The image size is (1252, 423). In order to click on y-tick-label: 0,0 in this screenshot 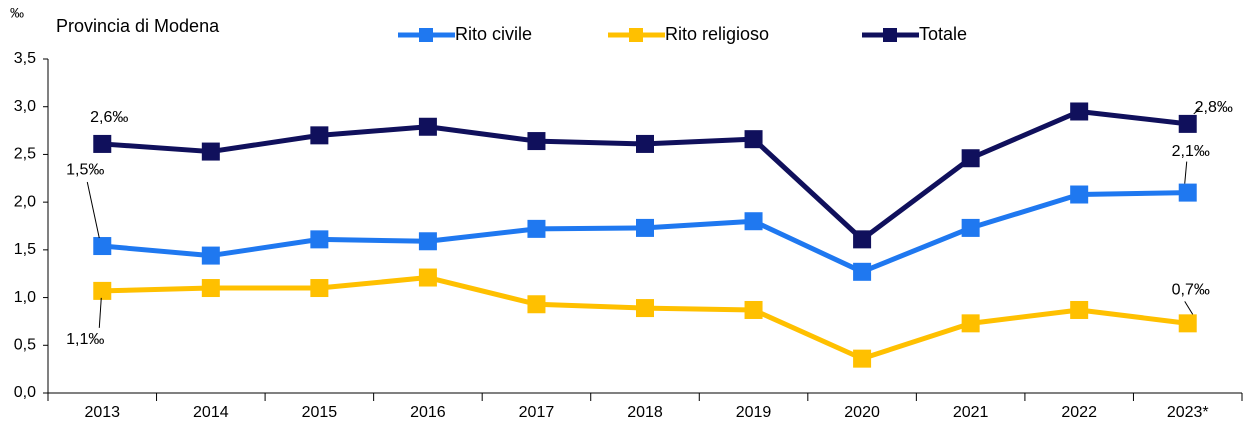, I will do `click(25, 392)`.